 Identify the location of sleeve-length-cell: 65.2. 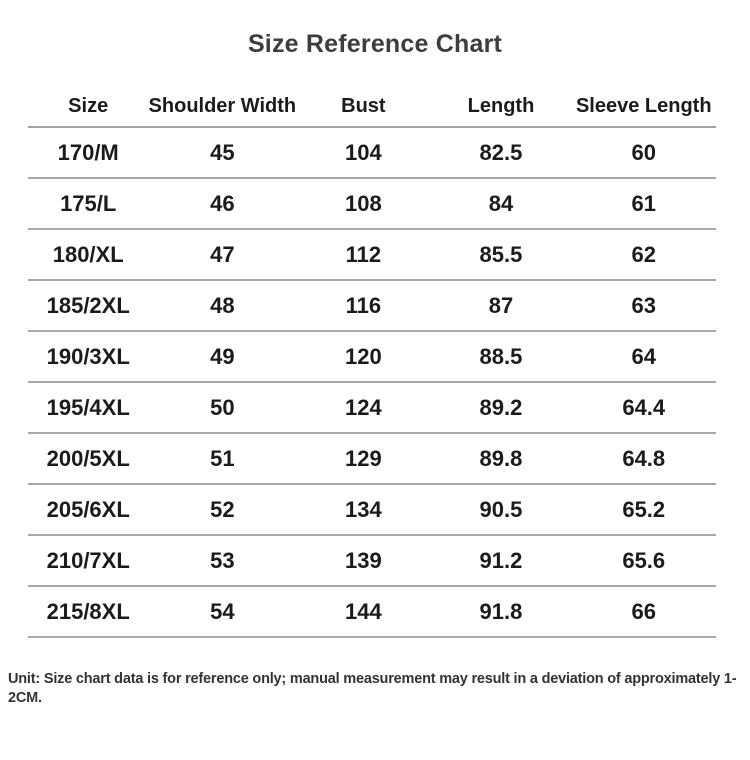
(643, 510).